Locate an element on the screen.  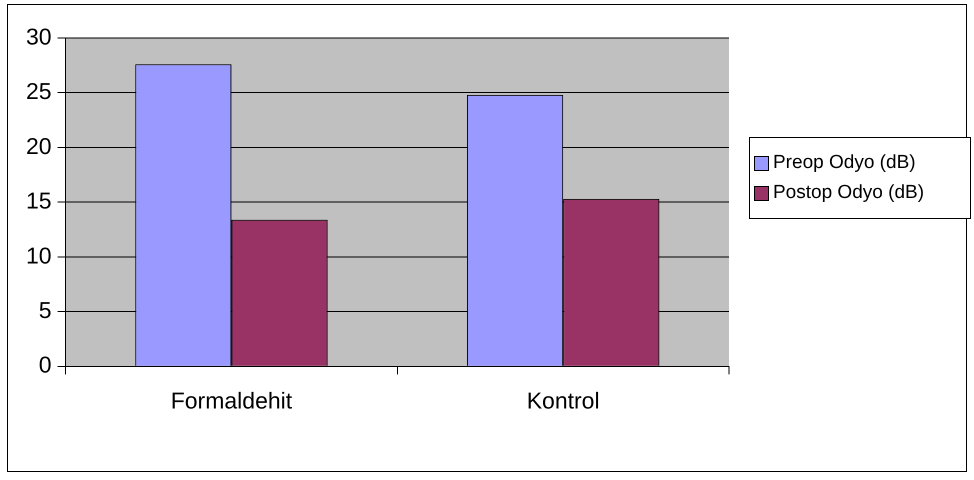
legend-label: Postop Odyo (dB) is located at coordinates (848, 193).